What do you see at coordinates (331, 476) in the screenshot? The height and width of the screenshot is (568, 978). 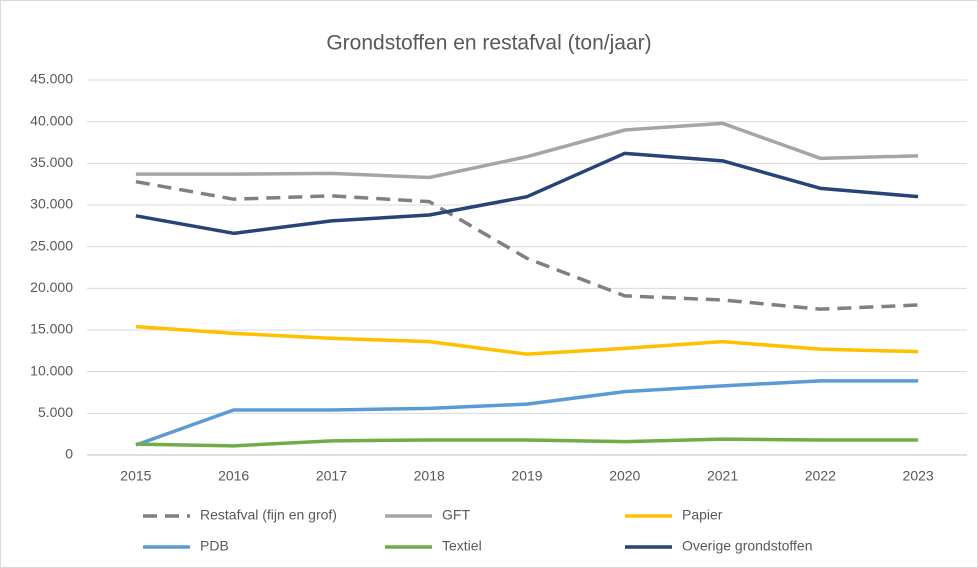 I see `x-tick-label: 2017` at bounding box center [331, 476].